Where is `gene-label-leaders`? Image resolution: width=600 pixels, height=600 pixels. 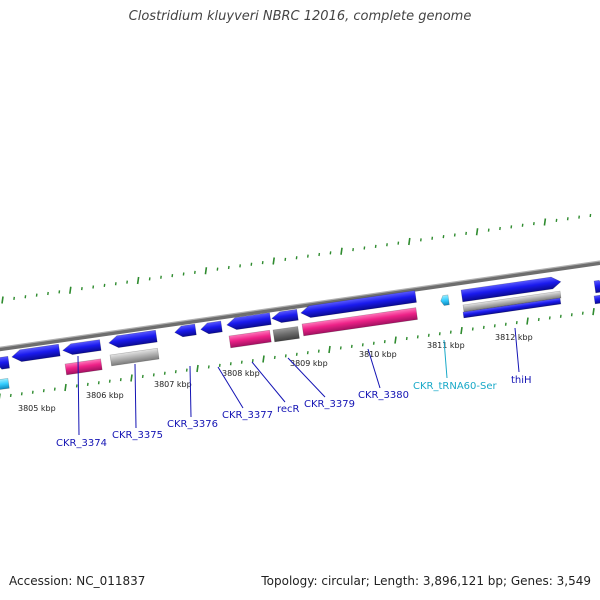
gene-label-leaders is located at coordinates (298, 381).